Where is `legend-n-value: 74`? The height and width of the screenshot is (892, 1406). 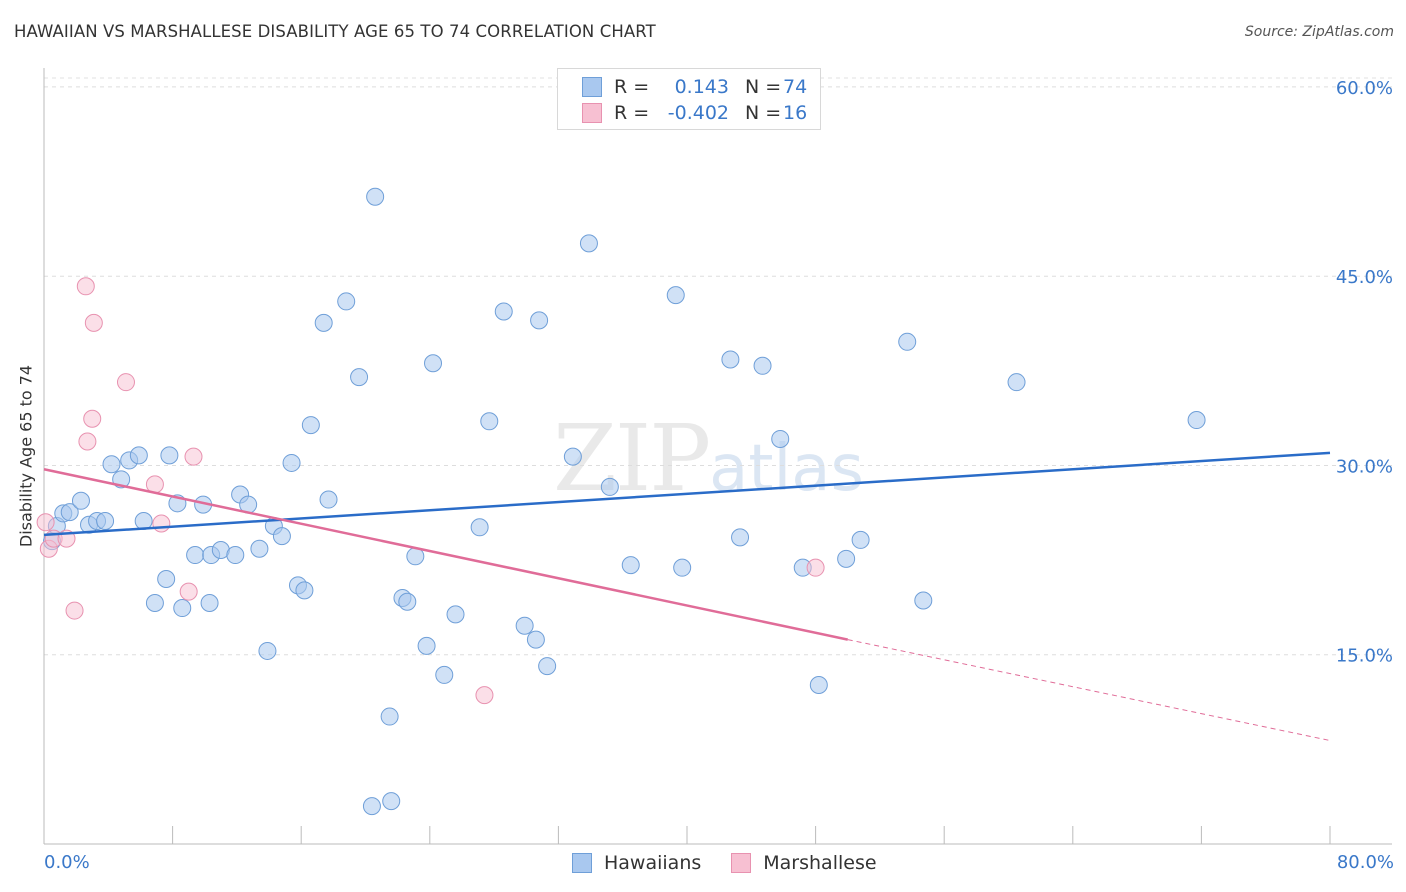 legend-n-value: 74 is located at coordinates (795, 87).